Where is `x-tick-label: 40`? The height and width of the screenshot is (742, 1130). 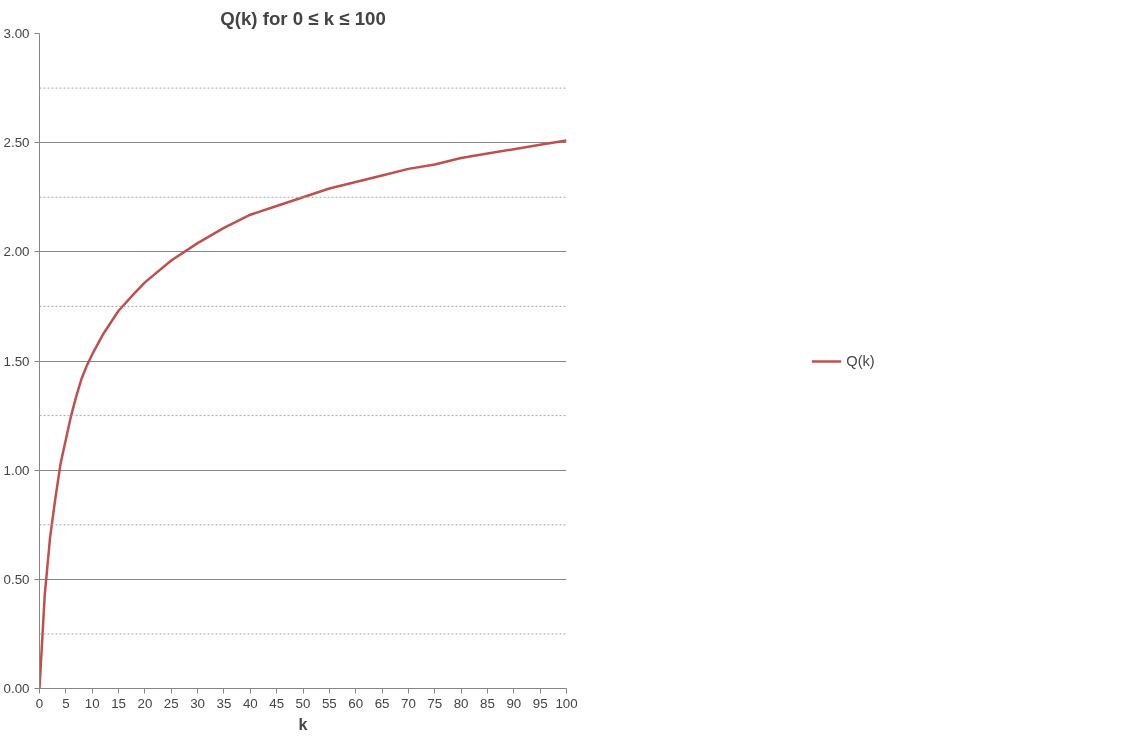
x-tick-label: 40 is located at coordinates (250, 703).